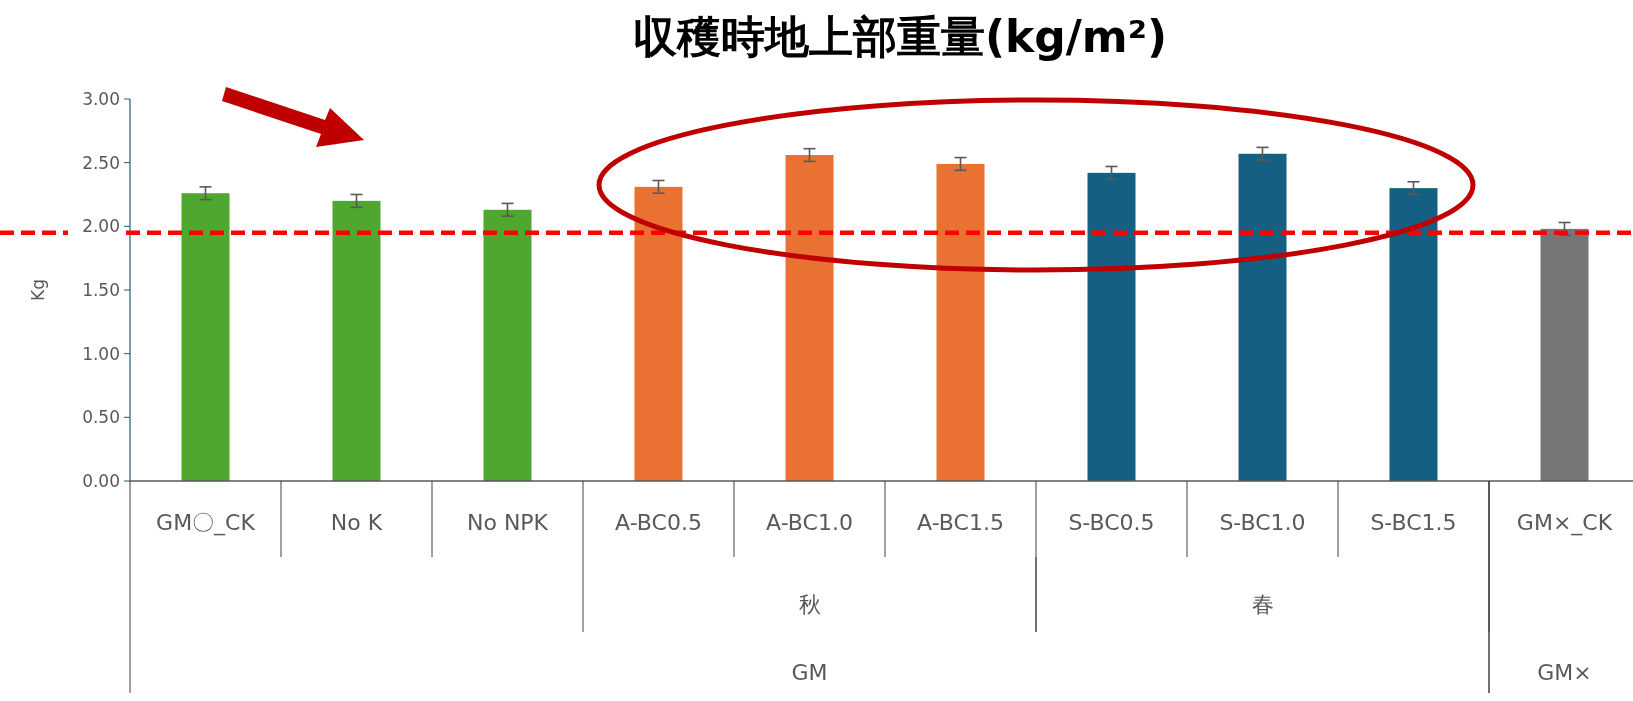  Describe the element at coordinates (101, 226) in the screenshot. I see `y-tick-label: 2.00` at that location.